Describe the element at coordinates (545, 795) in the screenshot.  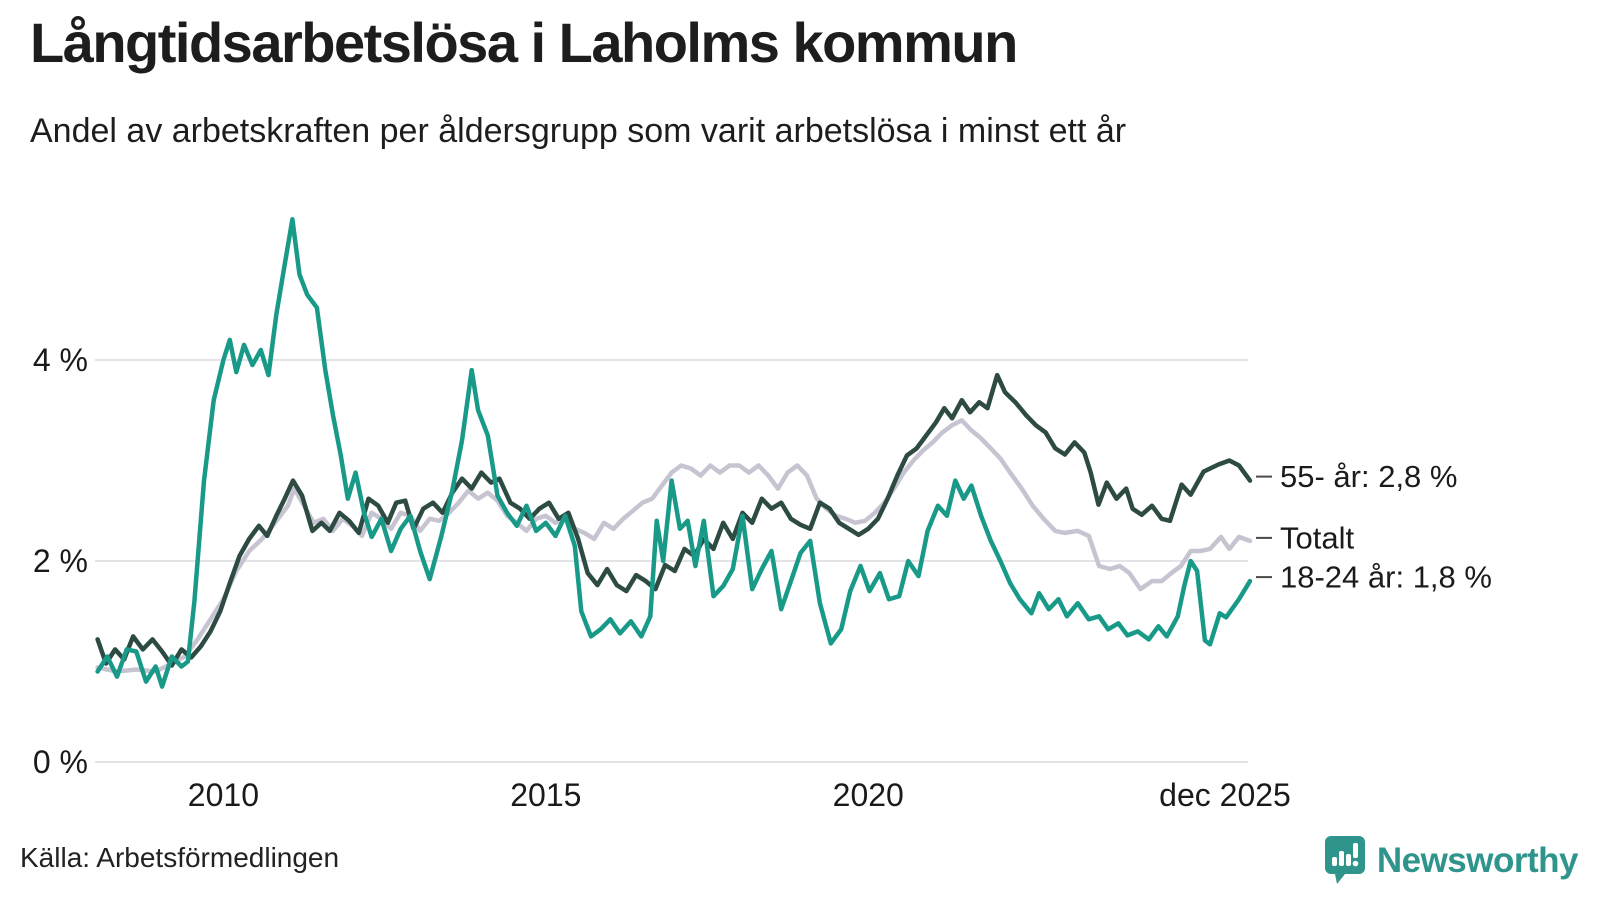
I see `x-tick-label: 2015` at that location.